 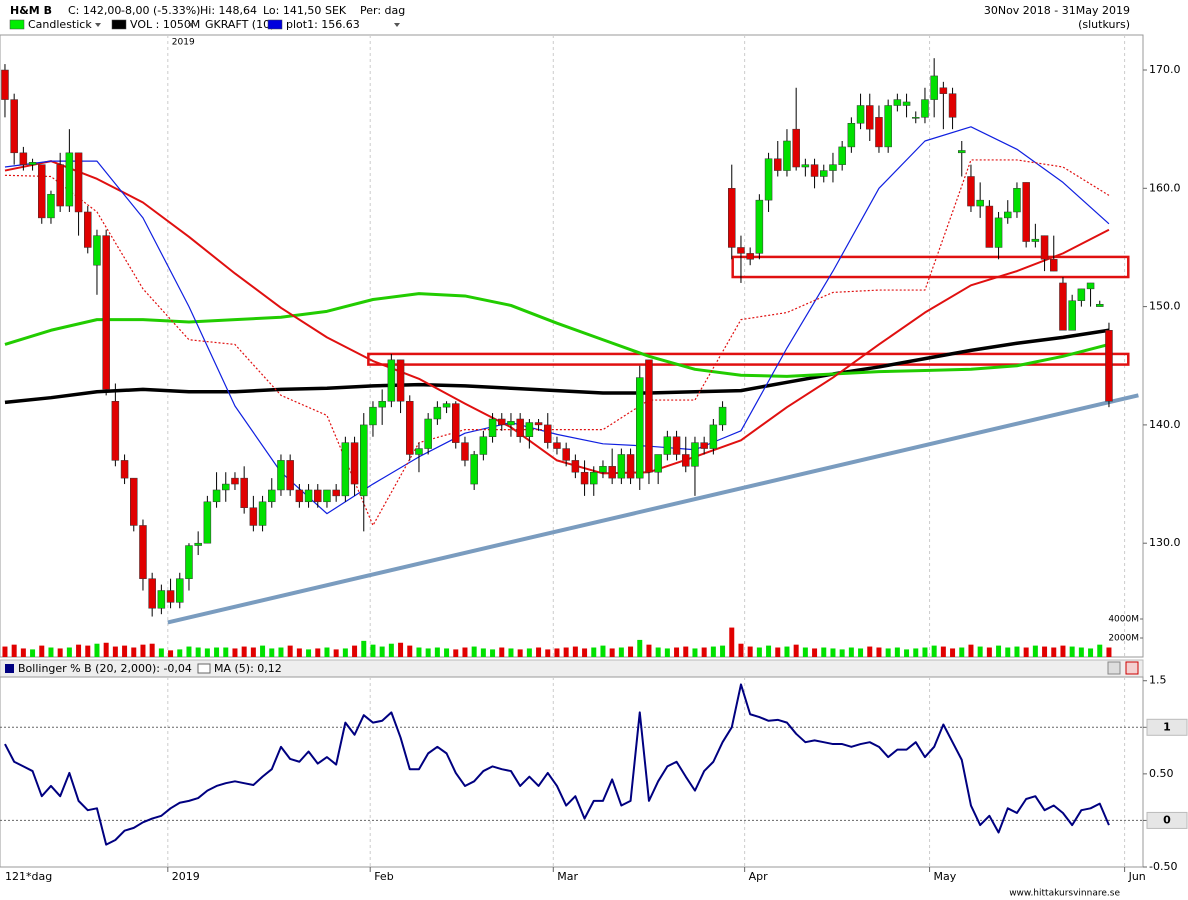 What do you see at coordinates (930, 267) in the screenshot?
I see `zone` at bounding box center [930, 267].